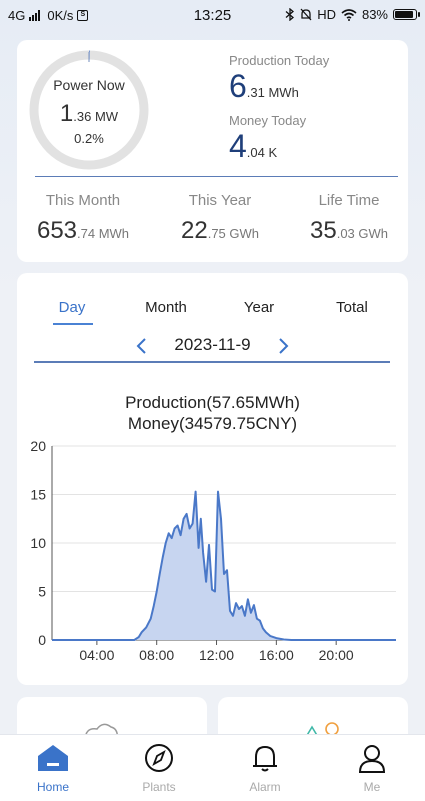 This screenshot has height=801, width=425. Describe the element at coordinates (101, 732) in the screenshot. I see `cloud-icon` at that location.